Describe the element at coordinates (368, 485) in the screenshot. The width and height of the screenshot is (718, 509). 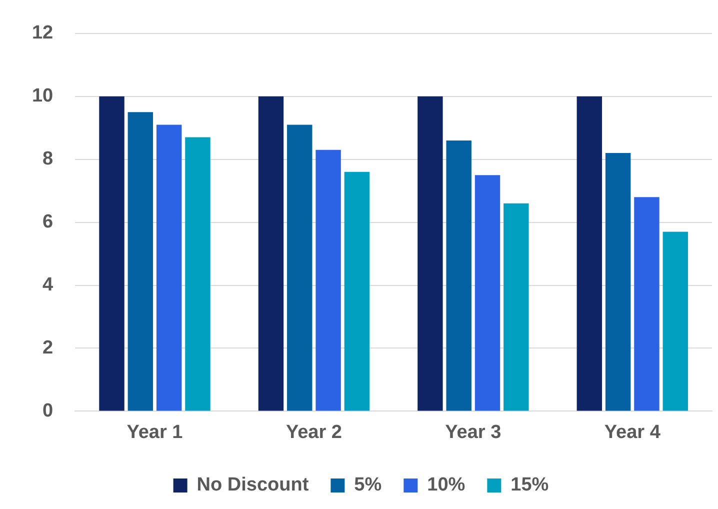
I see `legend-label: 5%` at that location.